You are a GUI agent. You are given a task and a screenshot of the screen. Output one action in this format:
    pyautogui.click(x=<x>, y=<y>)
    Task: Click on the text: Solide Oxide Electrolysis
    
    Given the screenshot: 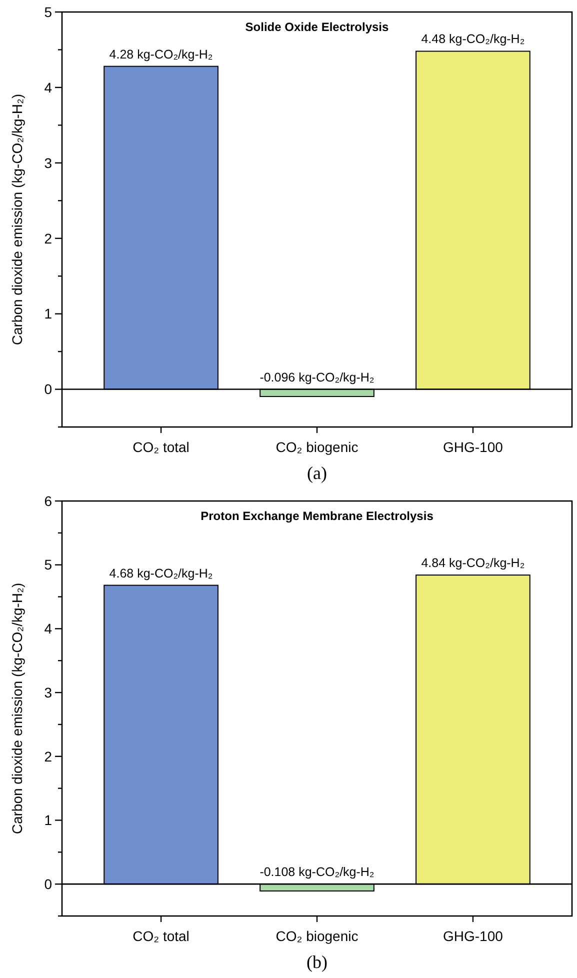 What is the action you would take?
    pyautogui.click(x=317, y=27)
    